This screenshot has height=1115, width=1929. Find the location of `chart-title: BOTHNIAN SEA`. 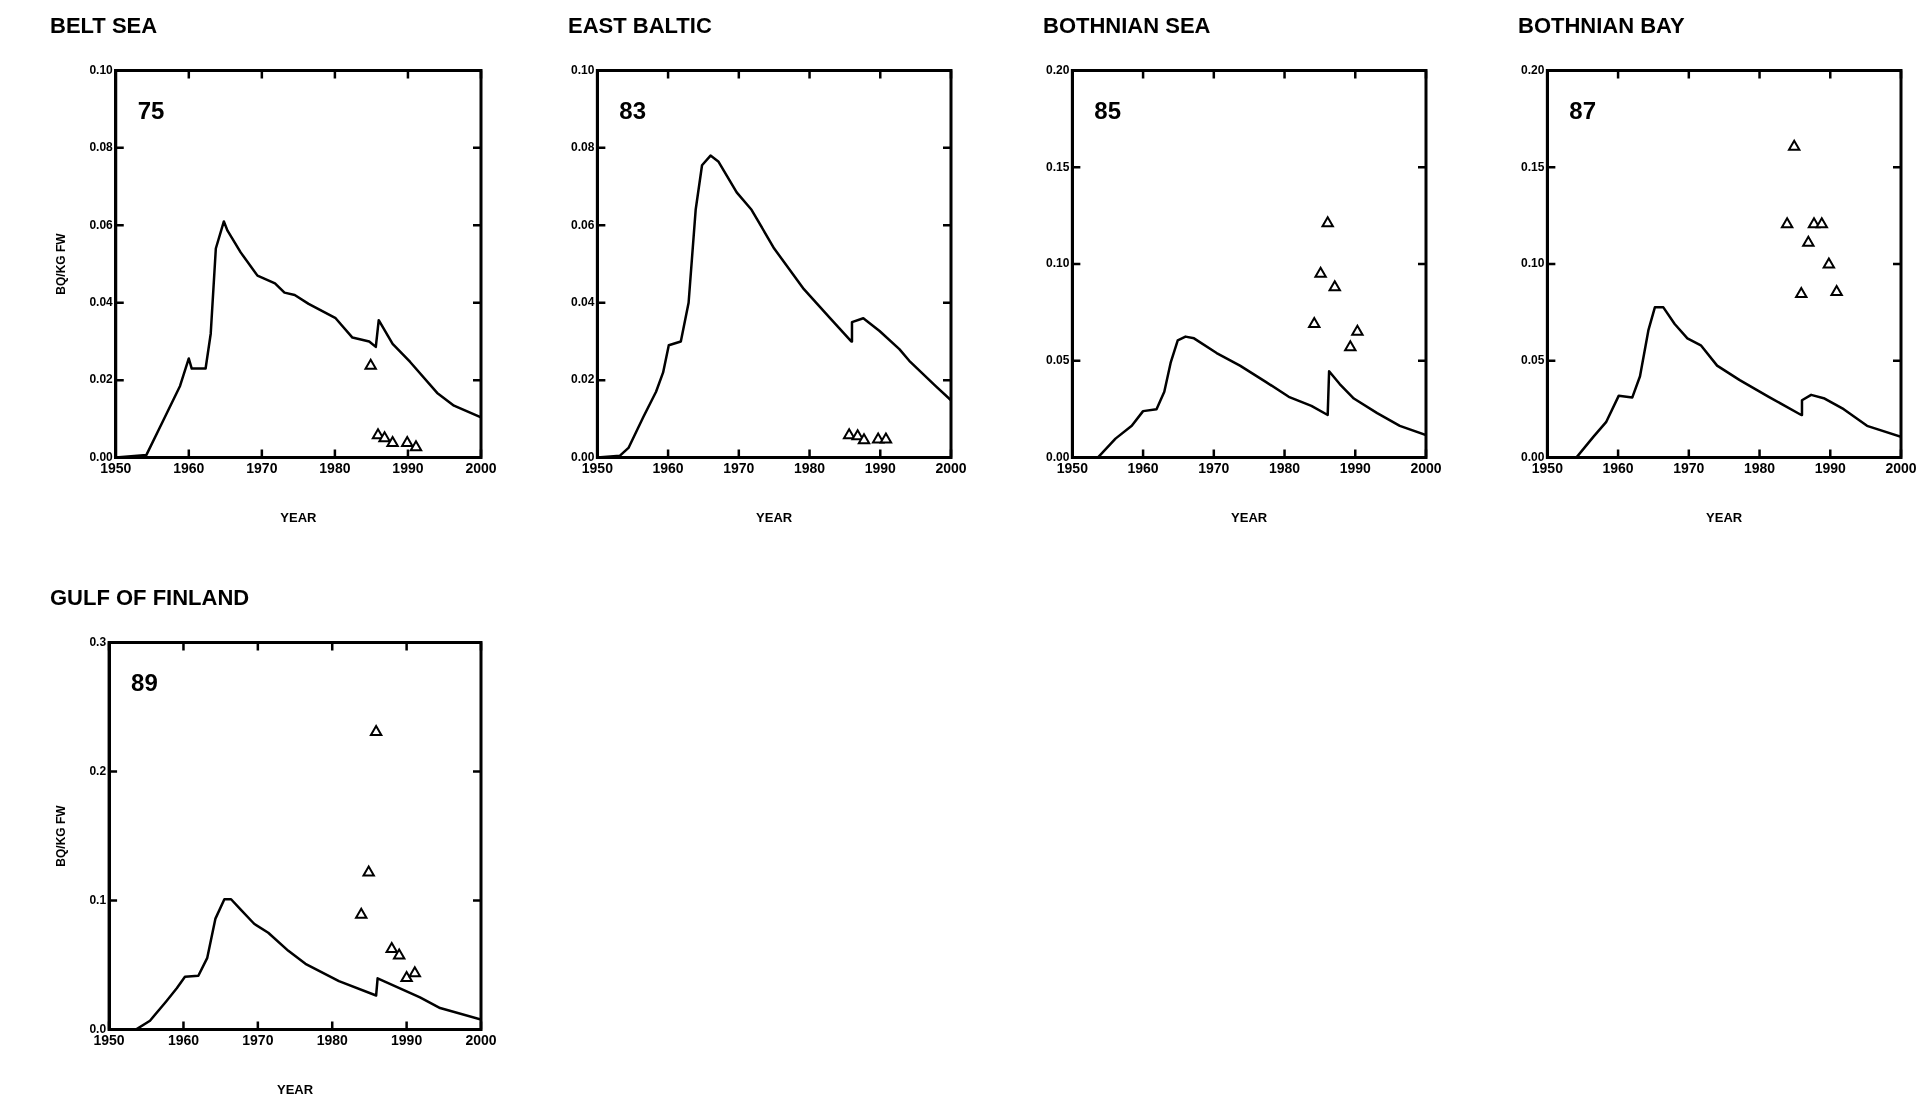

chart-title: BOTHNIAN SEA is located at coordinates (1127, 26).